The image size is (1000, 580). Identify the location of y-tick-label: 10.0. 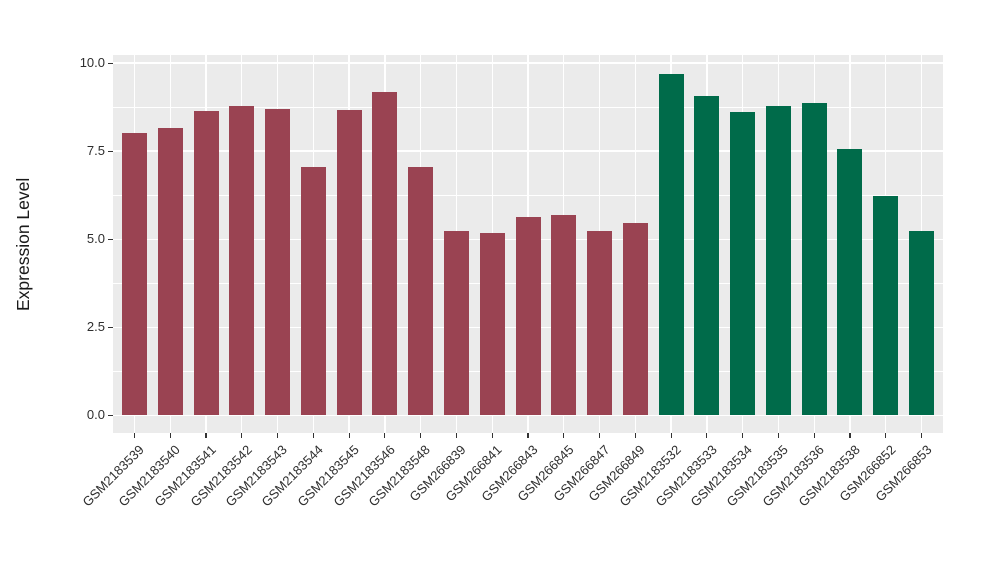
(92, 63).